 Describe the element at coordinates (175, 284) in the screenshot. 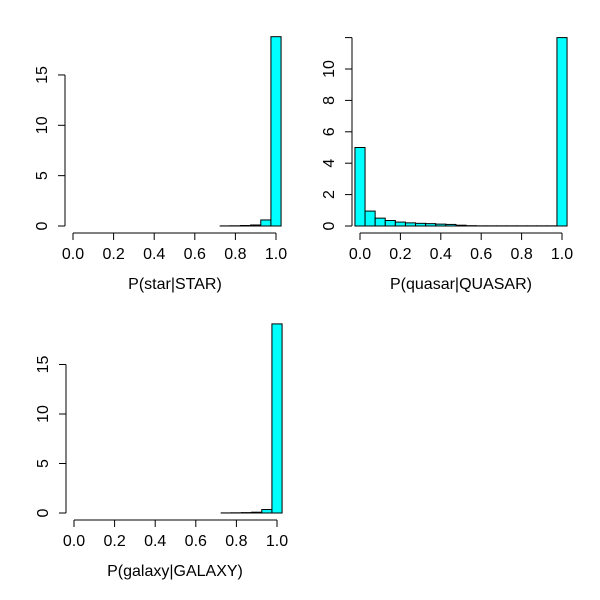

I see `x-axis-label: P(star|STAR)` at that location.